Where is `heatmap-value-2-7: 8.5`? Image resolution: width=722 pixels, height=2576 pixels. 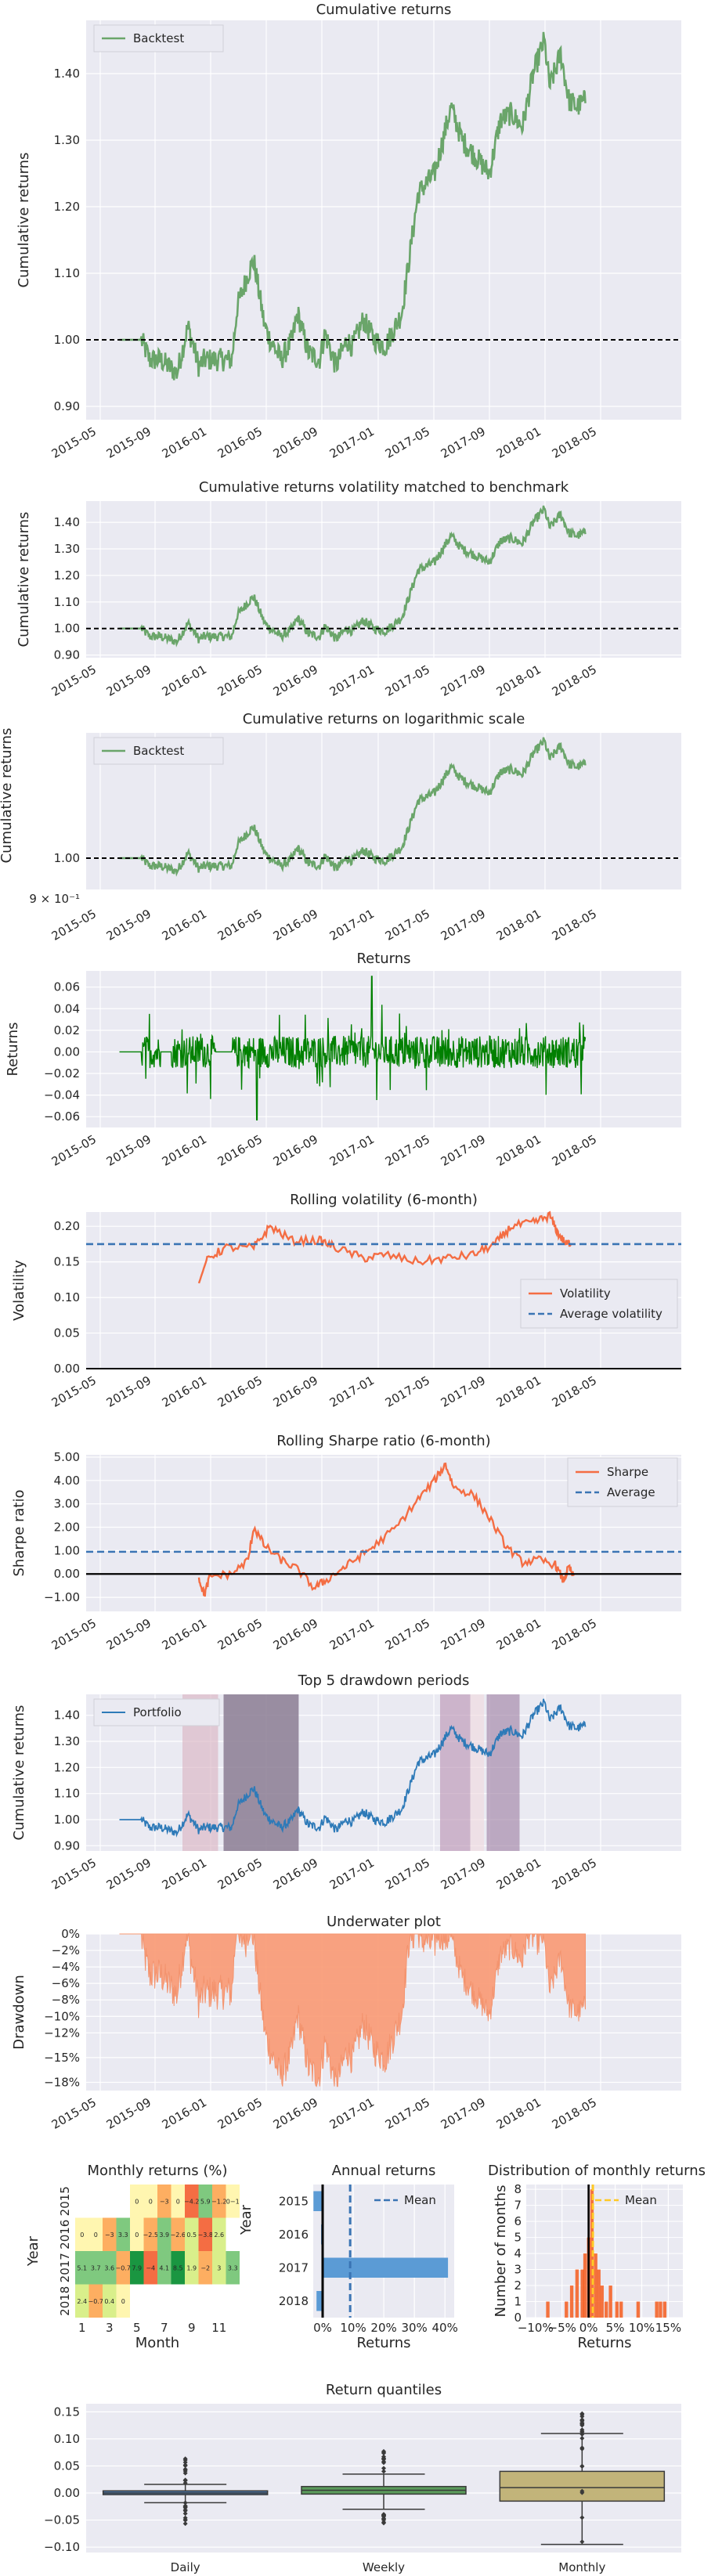 heatmap-value-2-7: 8.5 is located at coordinates (178, 2267).